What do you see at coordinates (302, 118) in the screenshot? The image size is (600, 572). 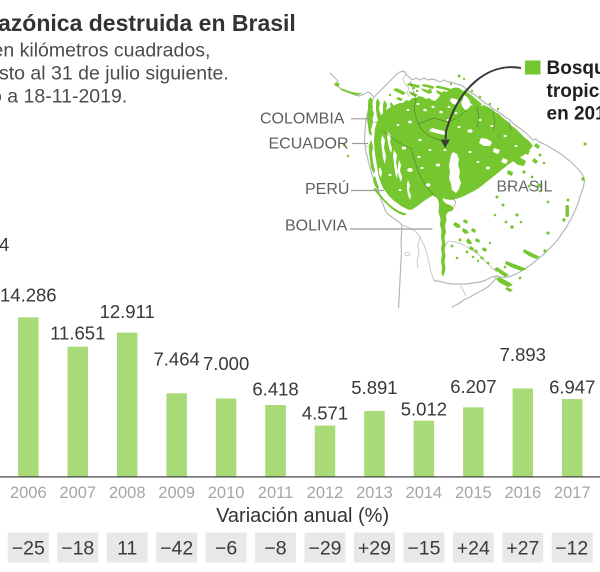 I see `svg-text: COLOMBIA` at bounding box center [302, 118].